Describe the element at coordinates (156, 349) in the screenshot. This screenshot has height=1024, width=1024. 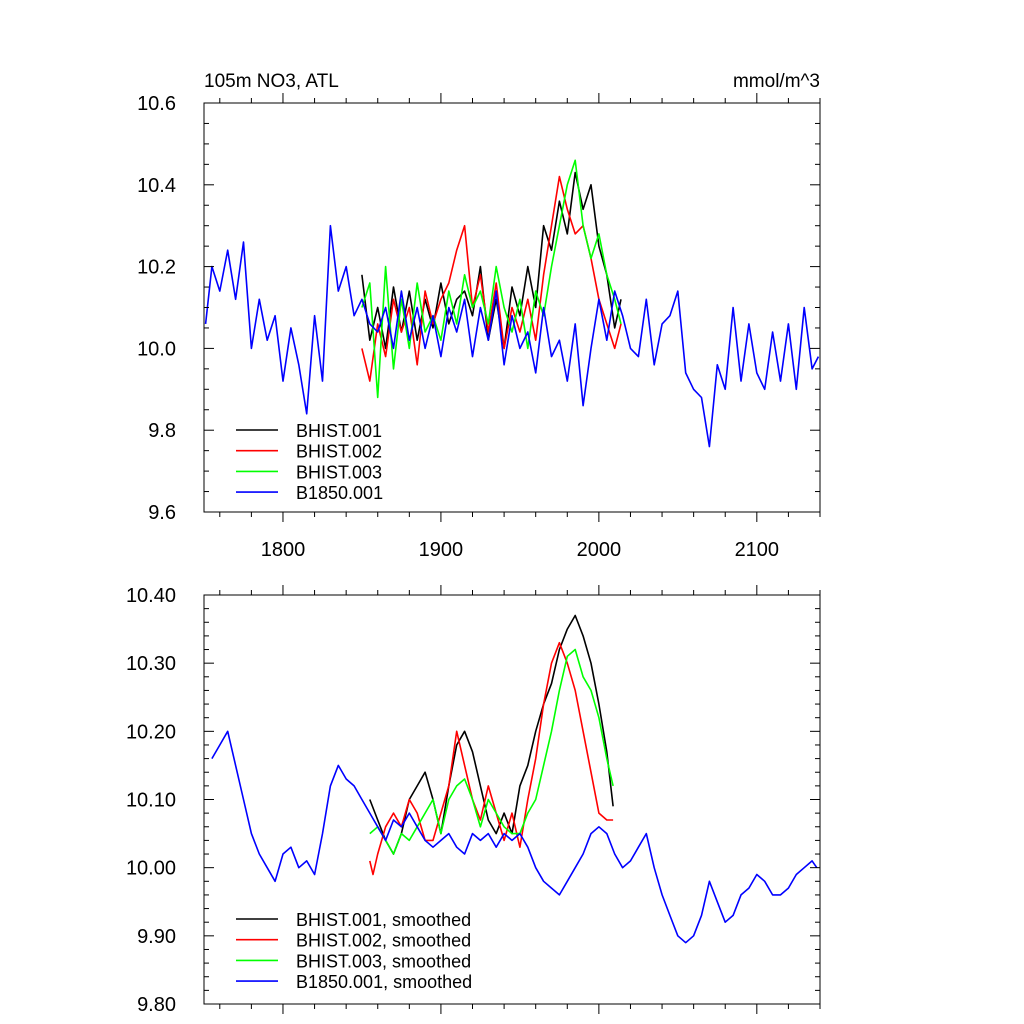
I see `top-y-tick-label: 10.0` at that location.